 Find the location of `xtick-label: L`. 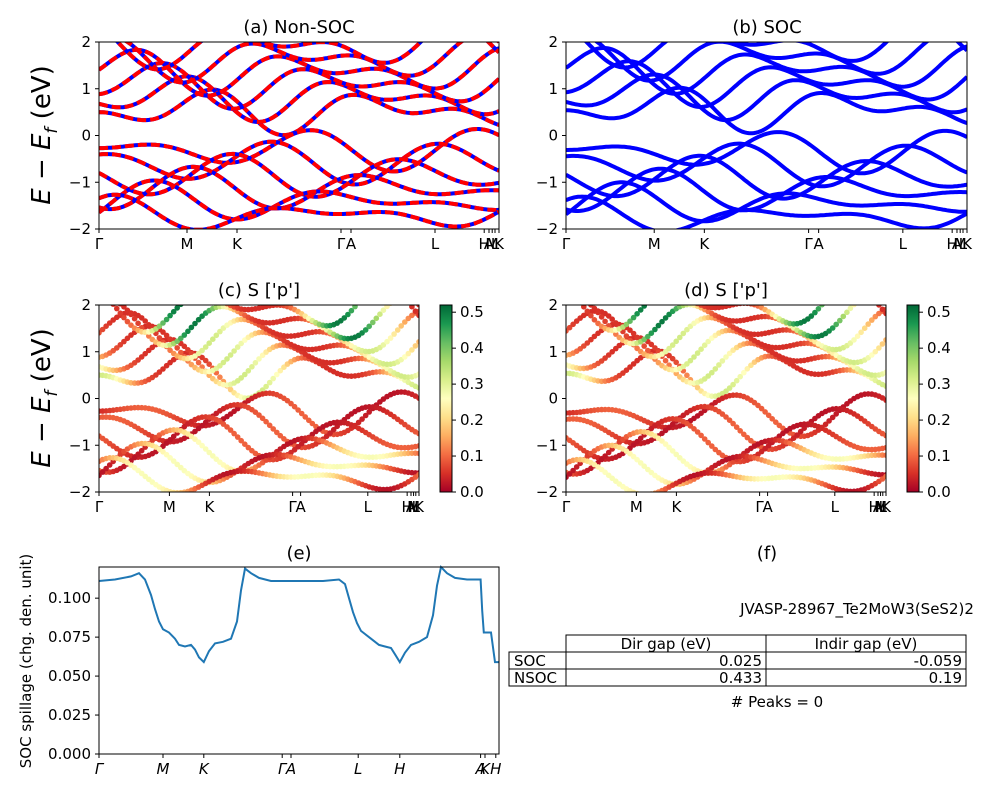

xtick-label: L is located at coordinates (883, 507).